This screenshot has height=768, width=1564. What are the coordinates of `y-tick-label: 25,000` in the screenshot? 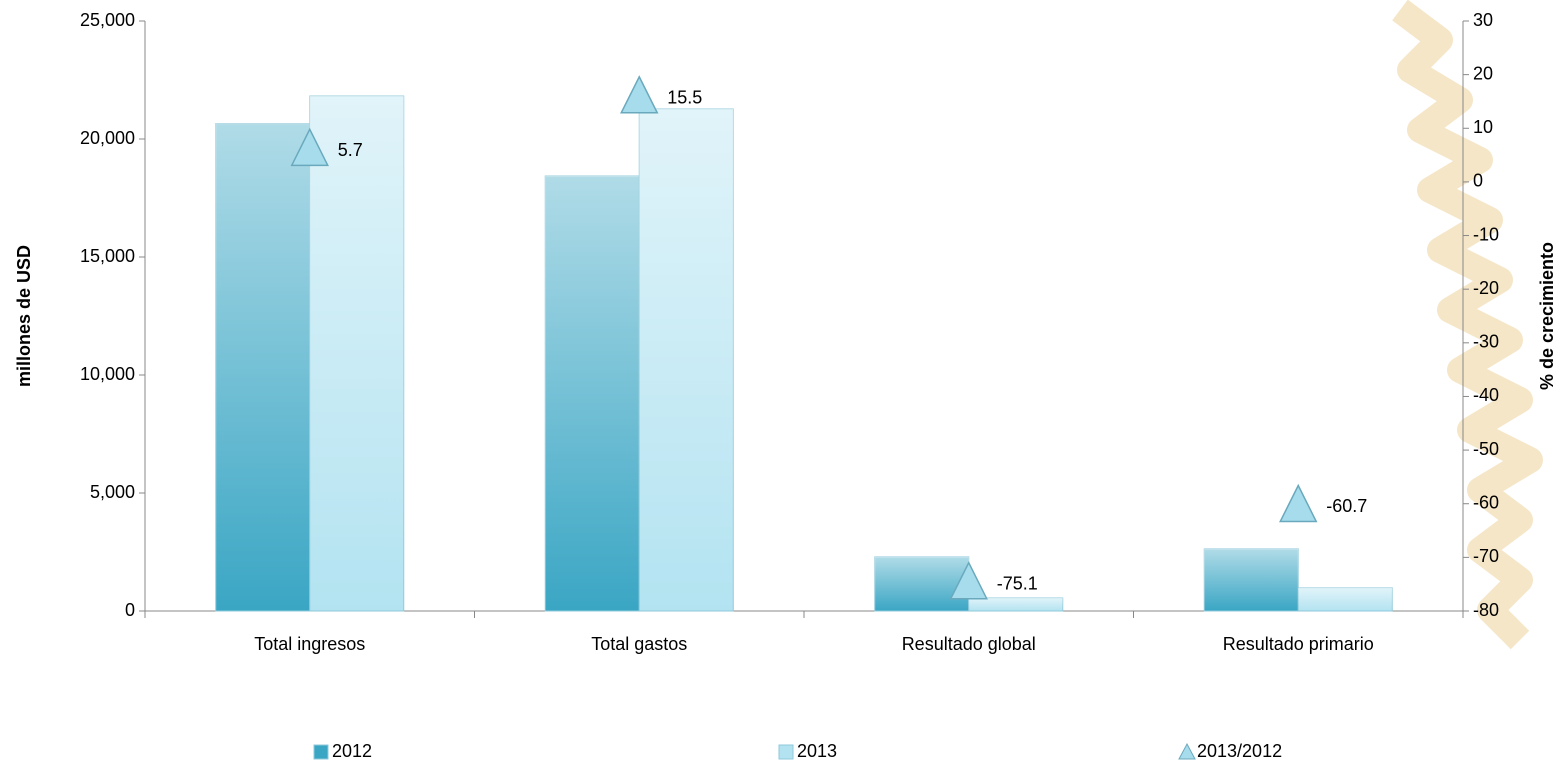 It's located at (107, 20).